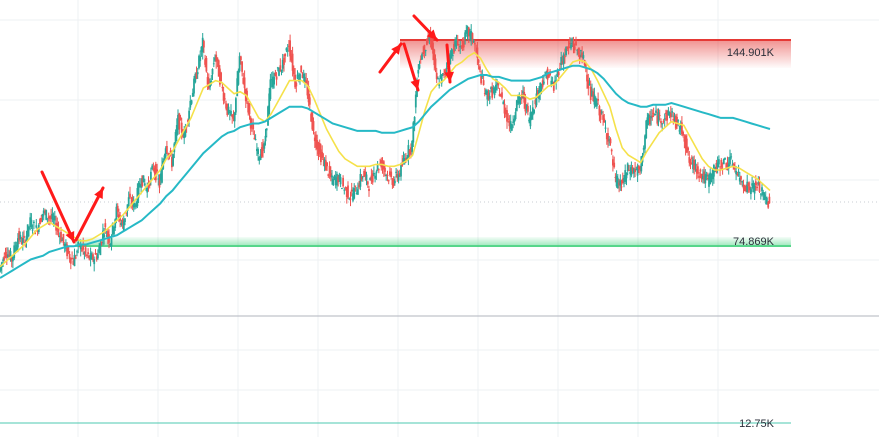 Image resolution: width=879 pixels, height=437 pixels. What do you see at coordinates (751, 53) in the screenshot?
I see `level-label: 144.901K` at bounding box center [751, 53].